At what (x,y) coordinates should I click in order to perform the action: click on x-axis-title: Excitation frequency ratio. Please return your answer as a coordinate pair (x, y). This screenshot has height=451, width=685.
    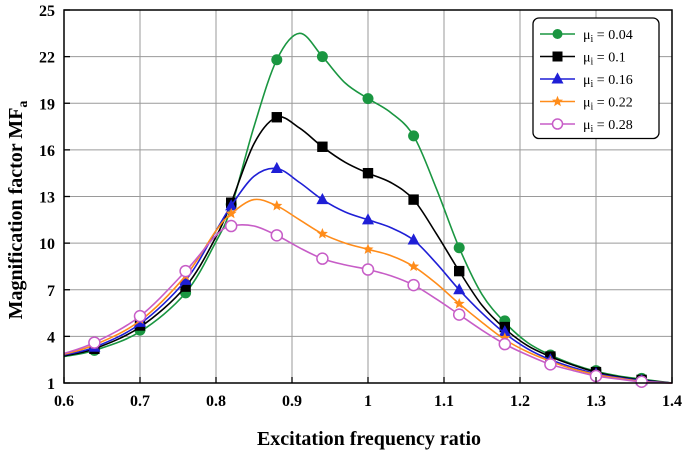
    Looking at the image, I should click on (369, 439).